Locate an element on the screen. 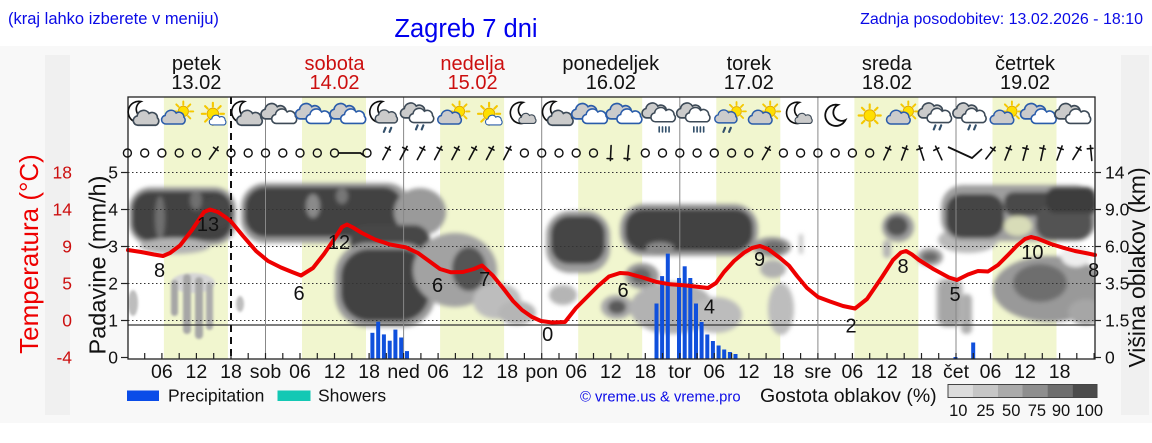 The width and height of the screenshot is (1152, 443). svg-text: Zagreb 7 dni is located at coordinates (465, 29).